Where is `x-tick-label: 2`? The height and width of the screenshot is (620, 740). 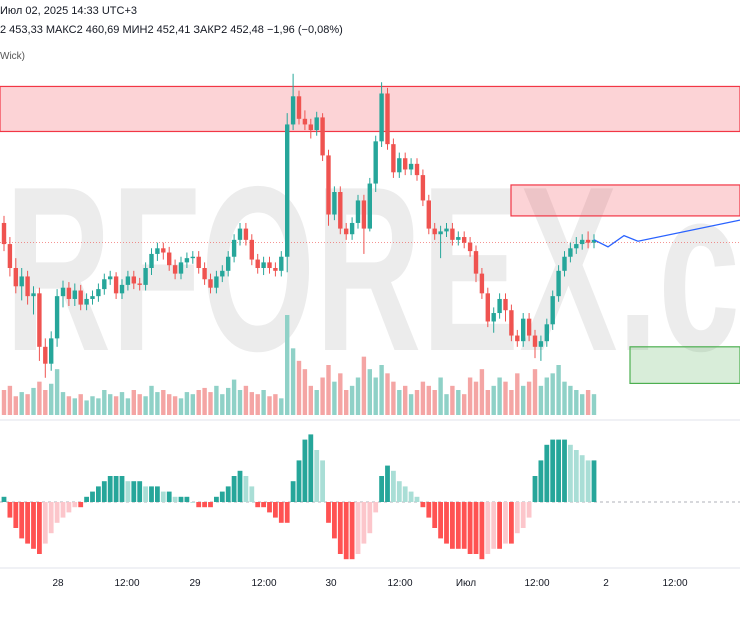
x-tick-label: 2 is located at coordinates (606, 583).